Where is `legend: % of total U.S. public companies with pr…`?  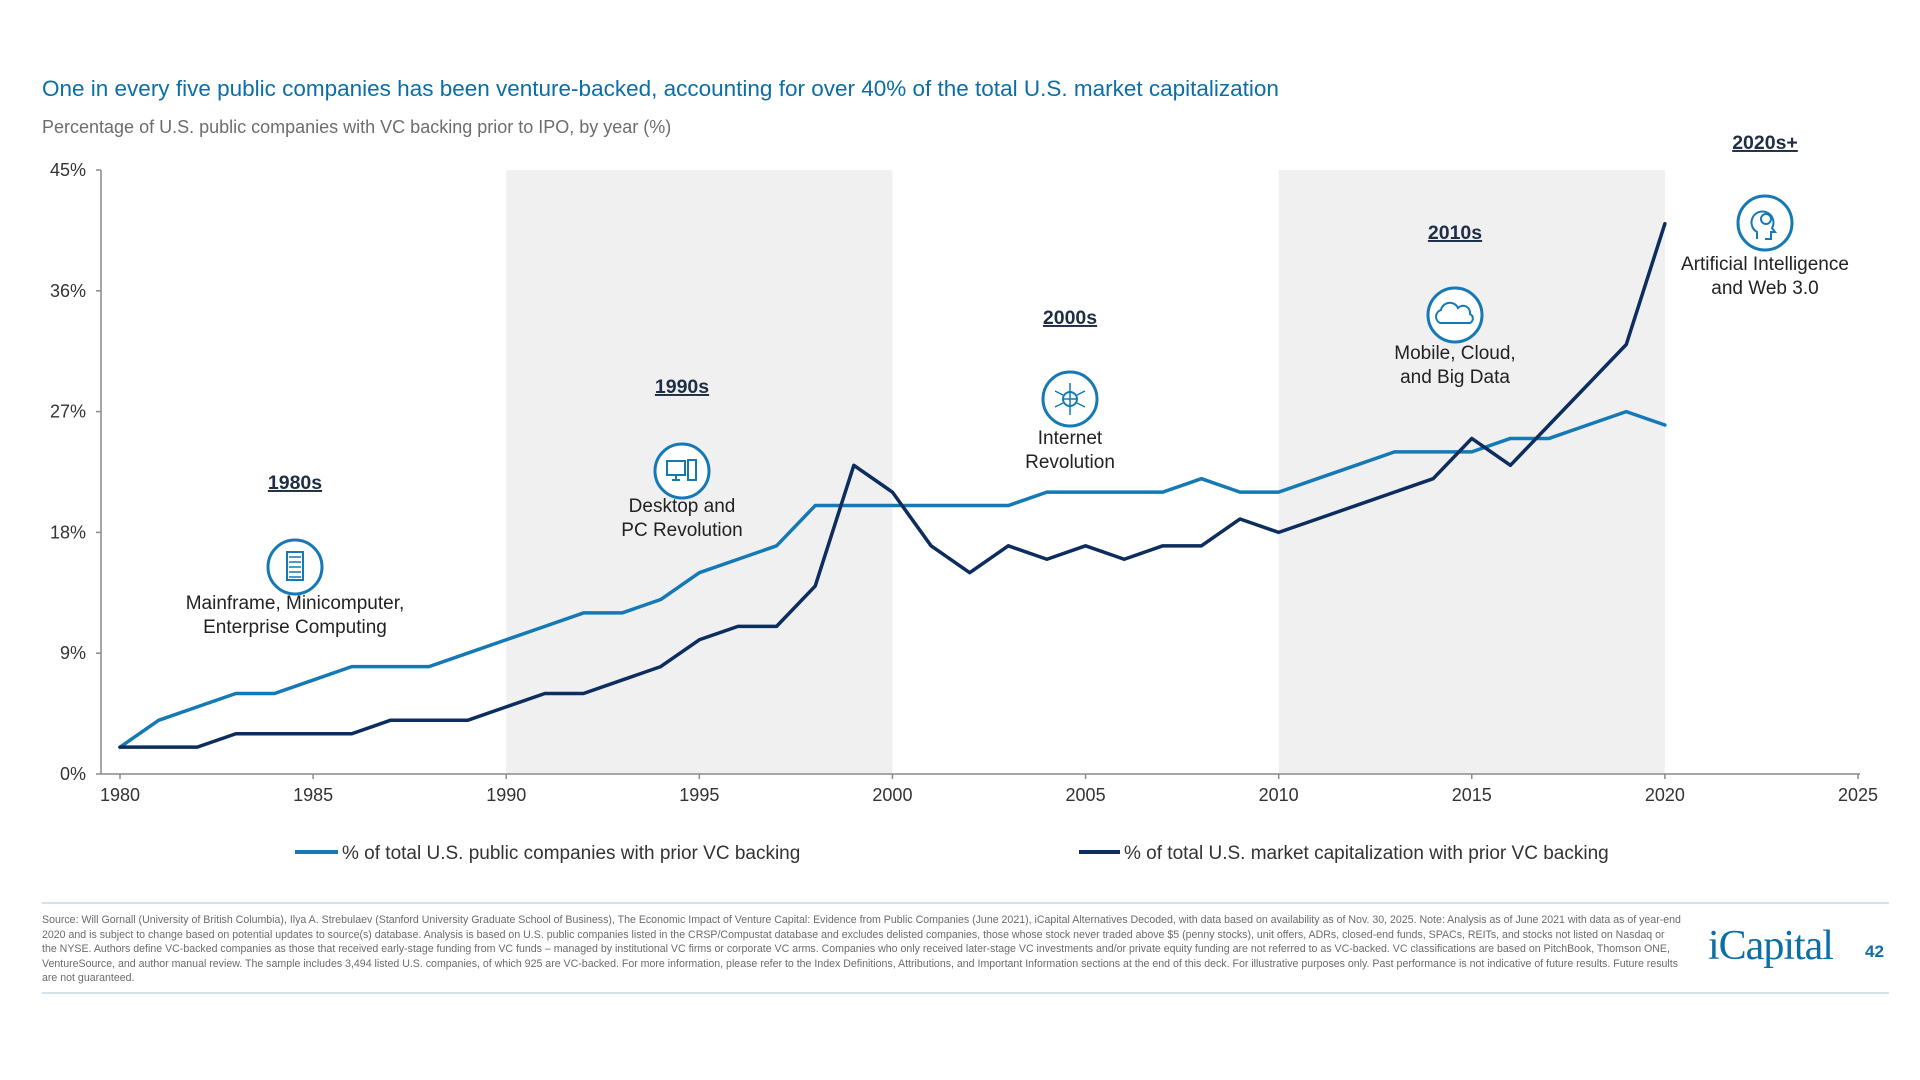 legend: % of total U.S. public companies with pr… is located at coordinates (952, 853).